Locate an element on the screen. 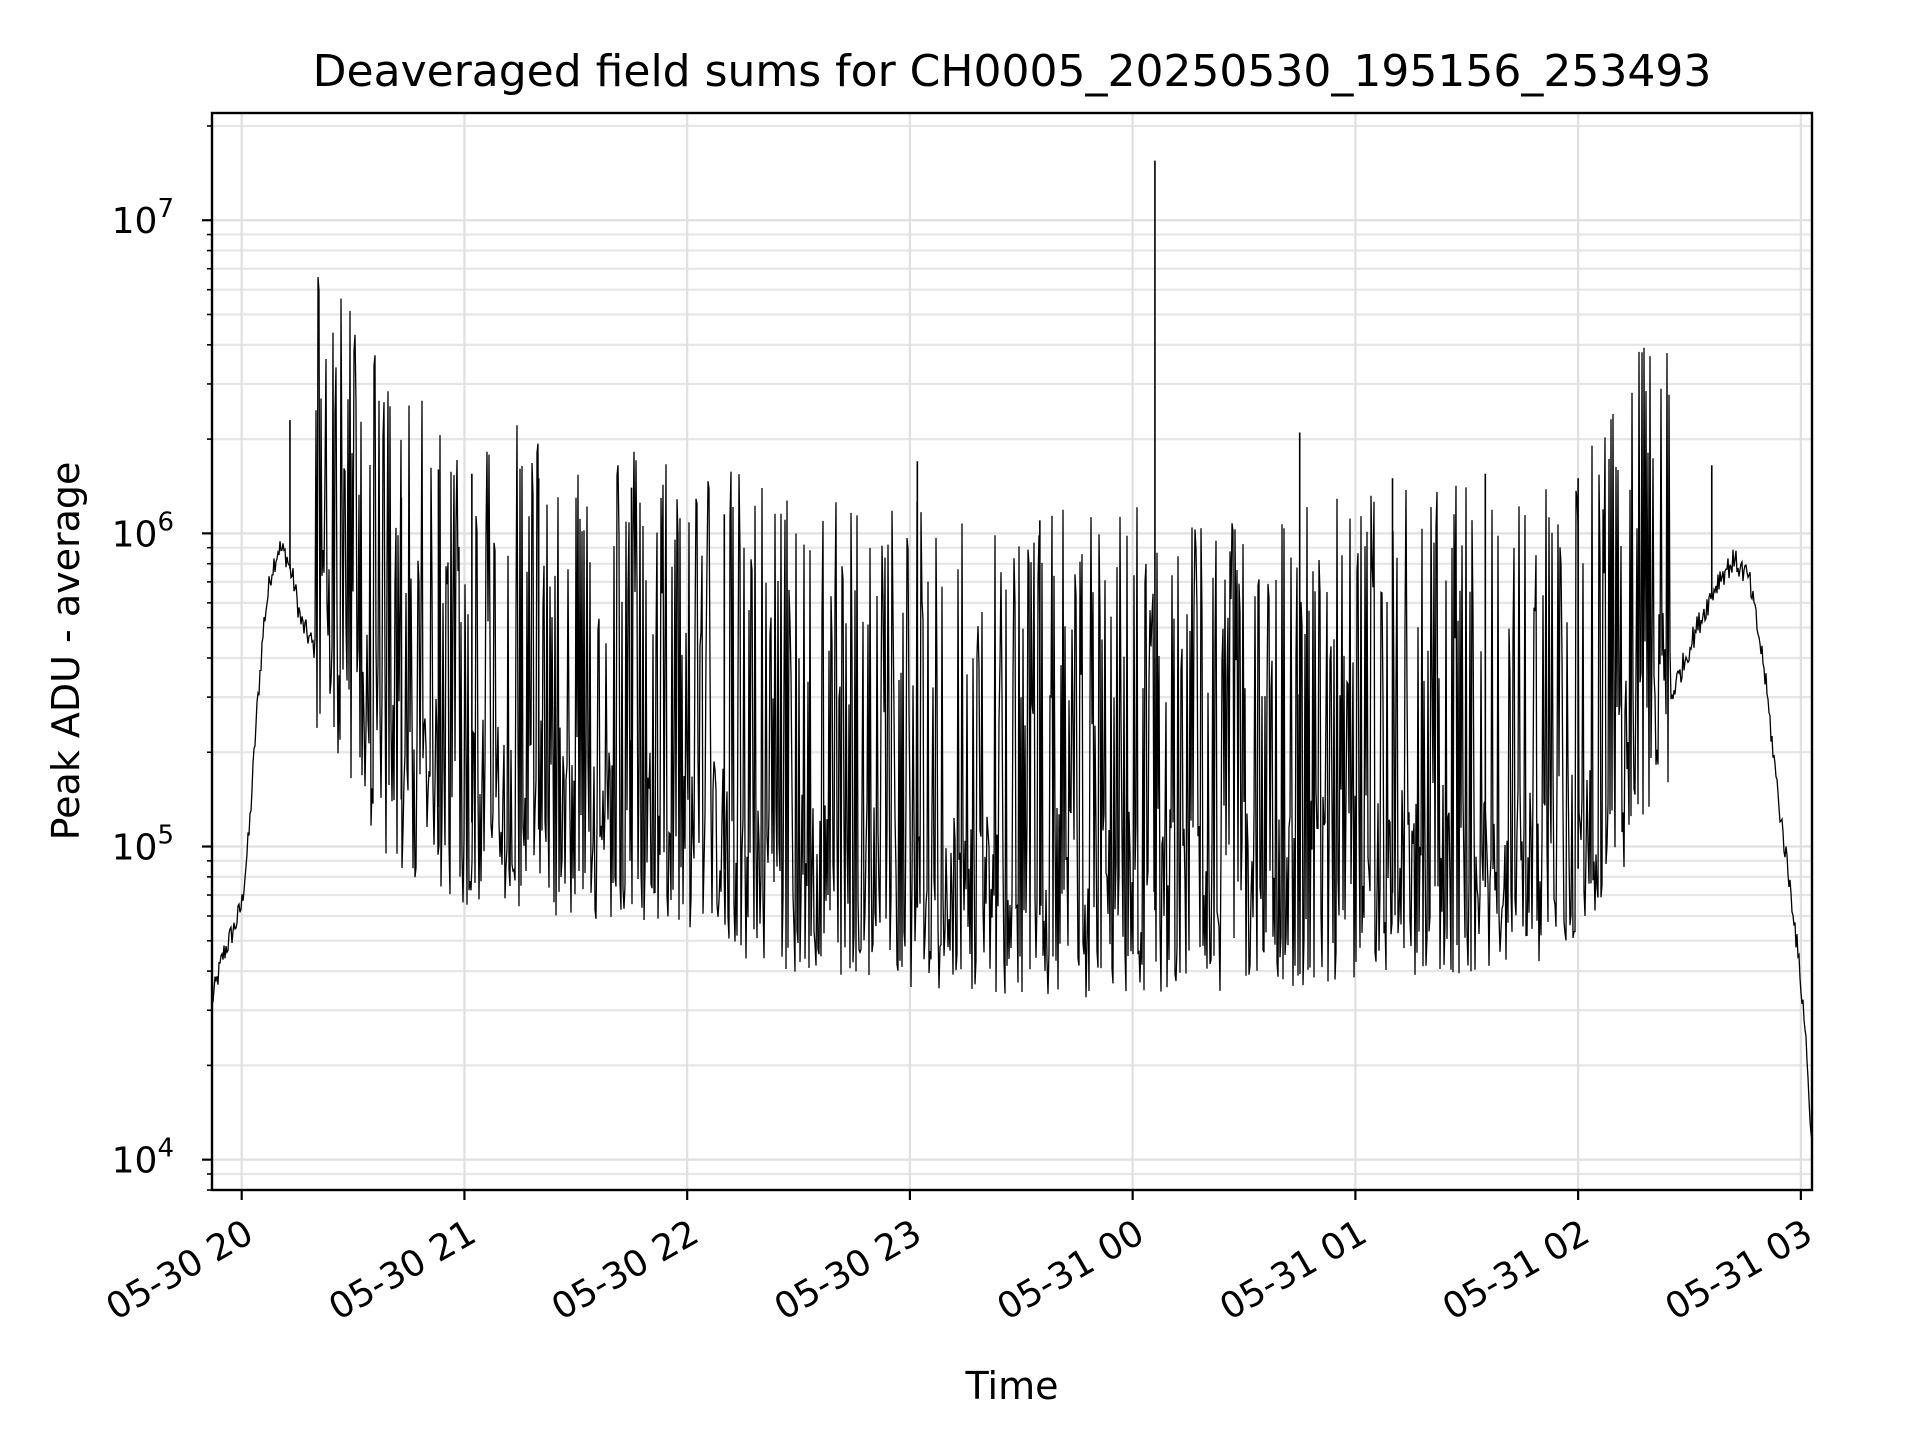 This screenshot has width=1920, height=1440. x-tick-label: 05-31 01 is located at coordinates (1293, 1270).